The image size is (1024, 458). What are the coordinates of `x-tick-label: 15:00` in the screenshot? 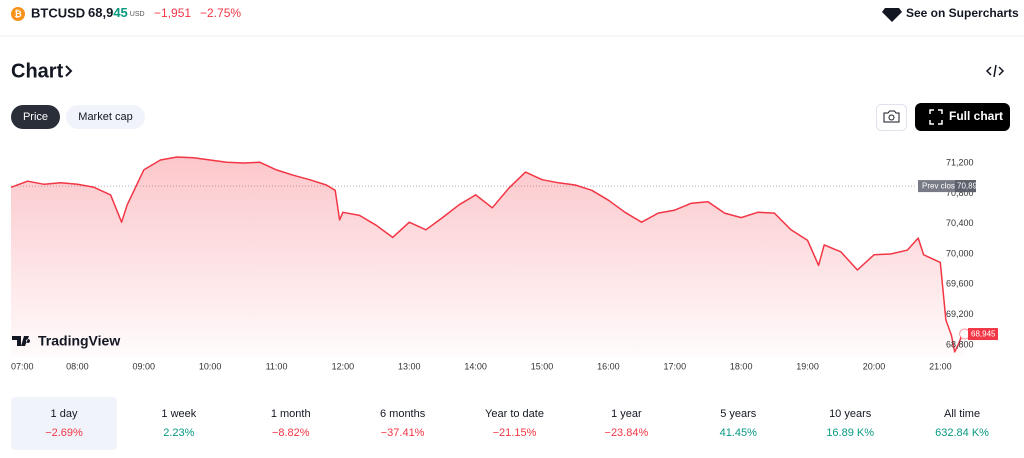 It's located at (542, 366).